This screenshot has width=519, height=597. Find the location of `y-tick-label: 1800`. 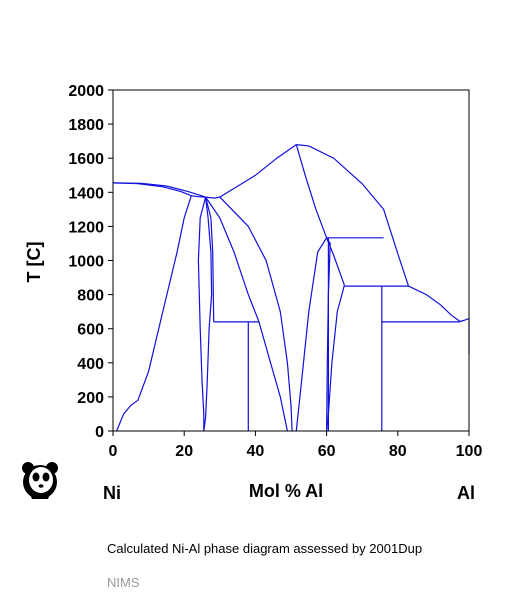

y-tick-label: 1800 is located at coordinates (86, 125).